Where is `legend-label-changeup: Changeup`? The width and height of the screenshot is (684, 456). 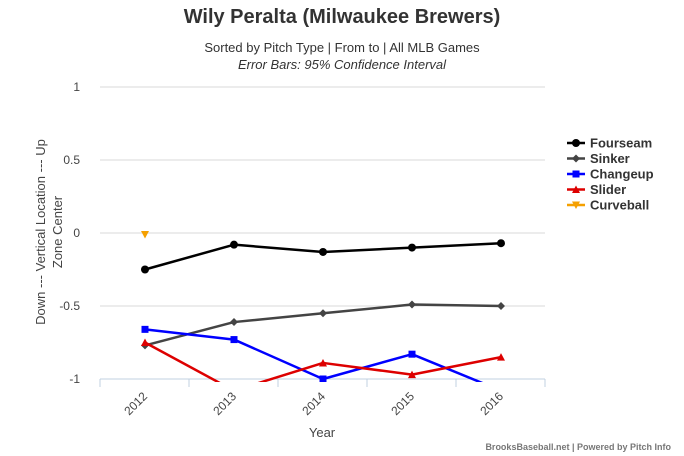
legend-label-changeup: Changeup is located at coordinates (622, 174).